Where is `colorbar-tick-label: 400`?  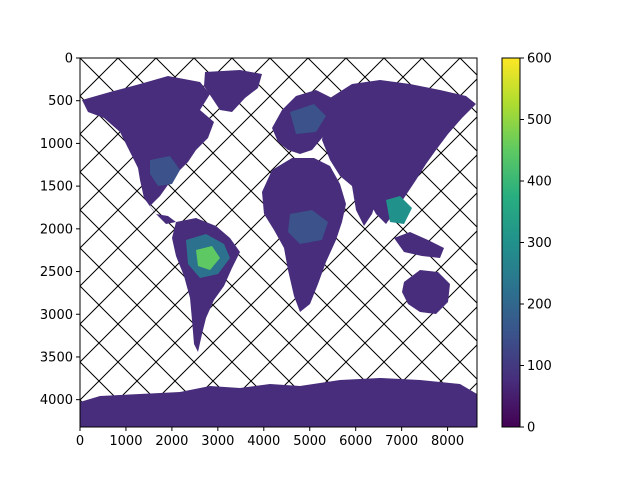
colorbar-tick-label: 400 is located at coordinates (539, 182).